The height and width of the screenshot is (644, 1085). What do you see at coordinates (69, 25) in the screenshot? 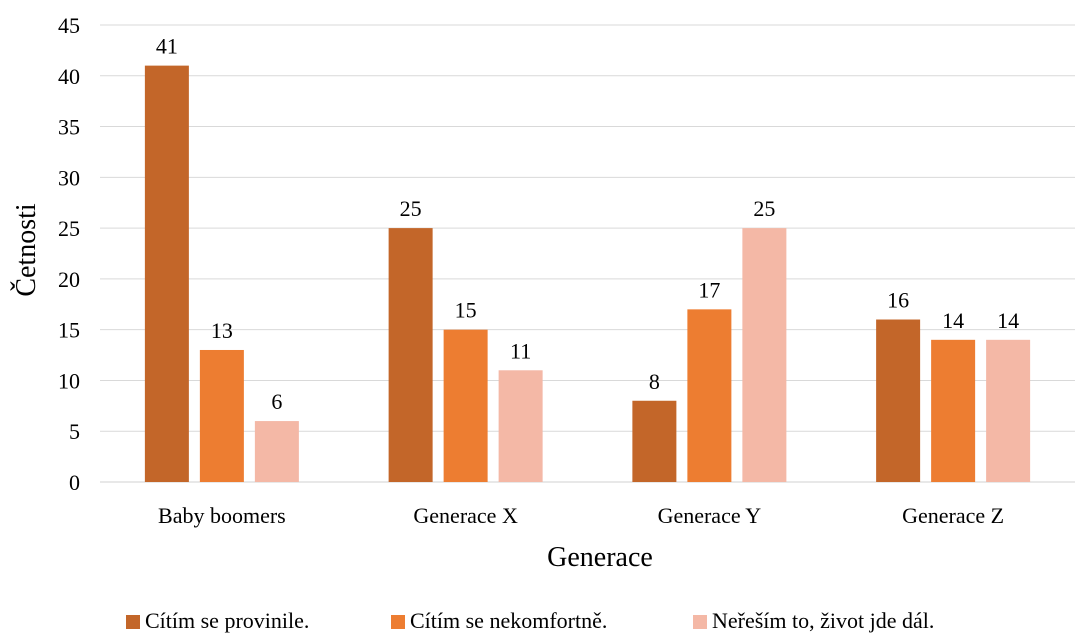
I see `y-tick-label: 45` at bounding box center [69, 25].